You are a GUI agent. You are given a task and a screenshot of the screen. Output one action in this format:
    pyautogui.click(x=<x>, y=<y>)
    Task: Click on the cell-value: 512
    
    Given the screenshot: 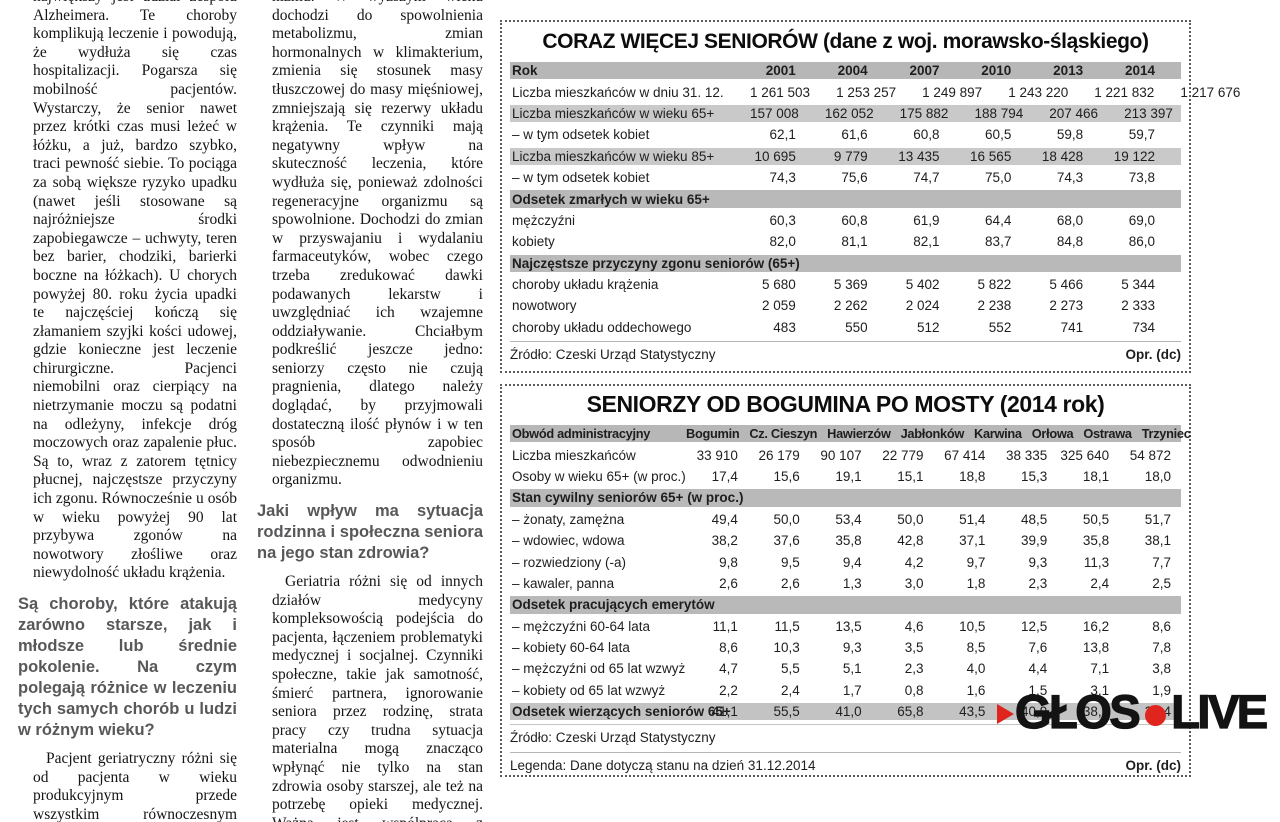 What is the action you would take?
    pyautogui.click(x=928, y=327)
    